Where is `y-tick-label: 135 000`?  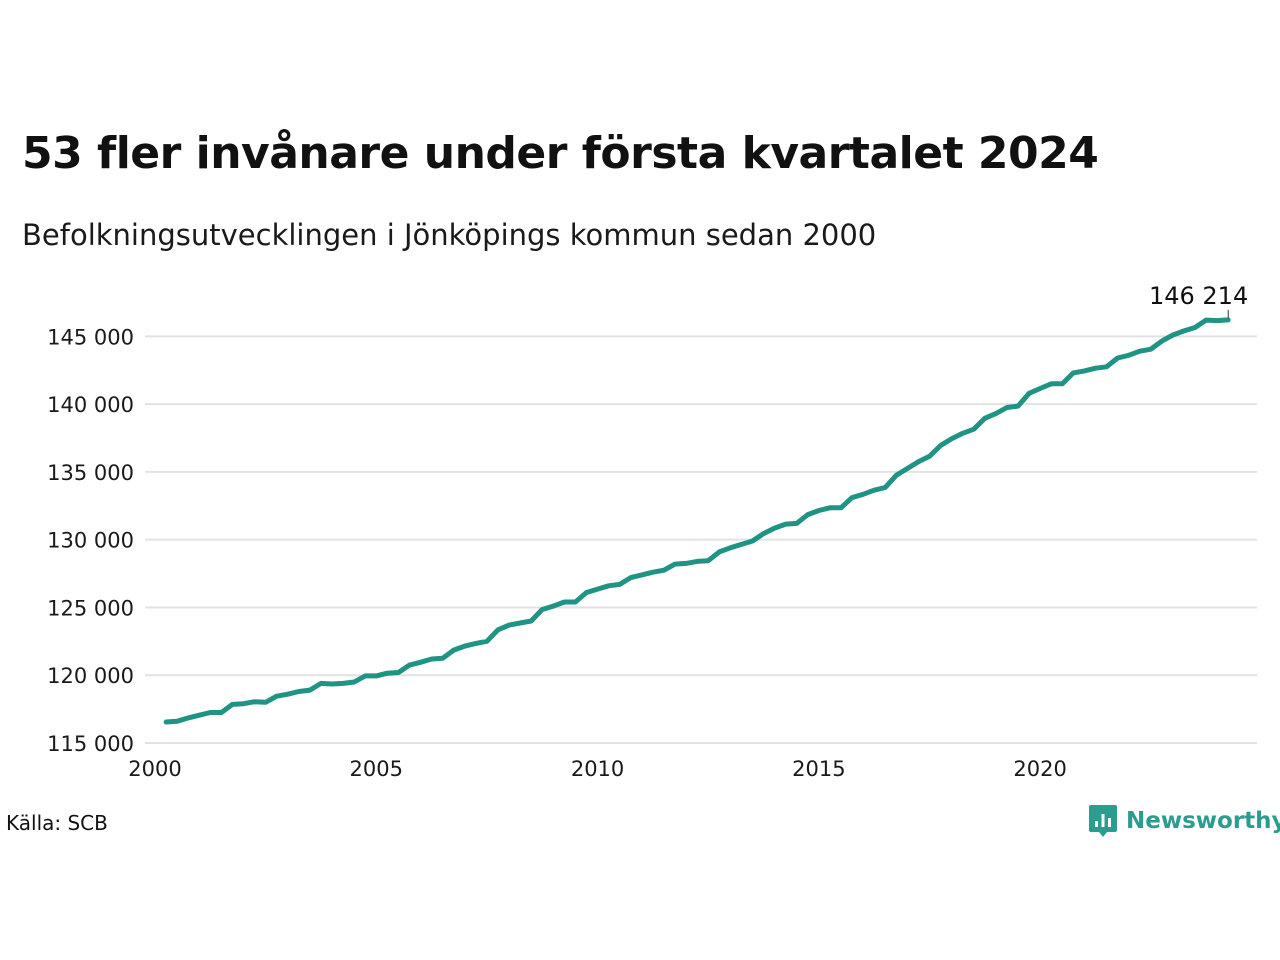
y-tick-label: 135 000 is located at coordinates (90, 473).